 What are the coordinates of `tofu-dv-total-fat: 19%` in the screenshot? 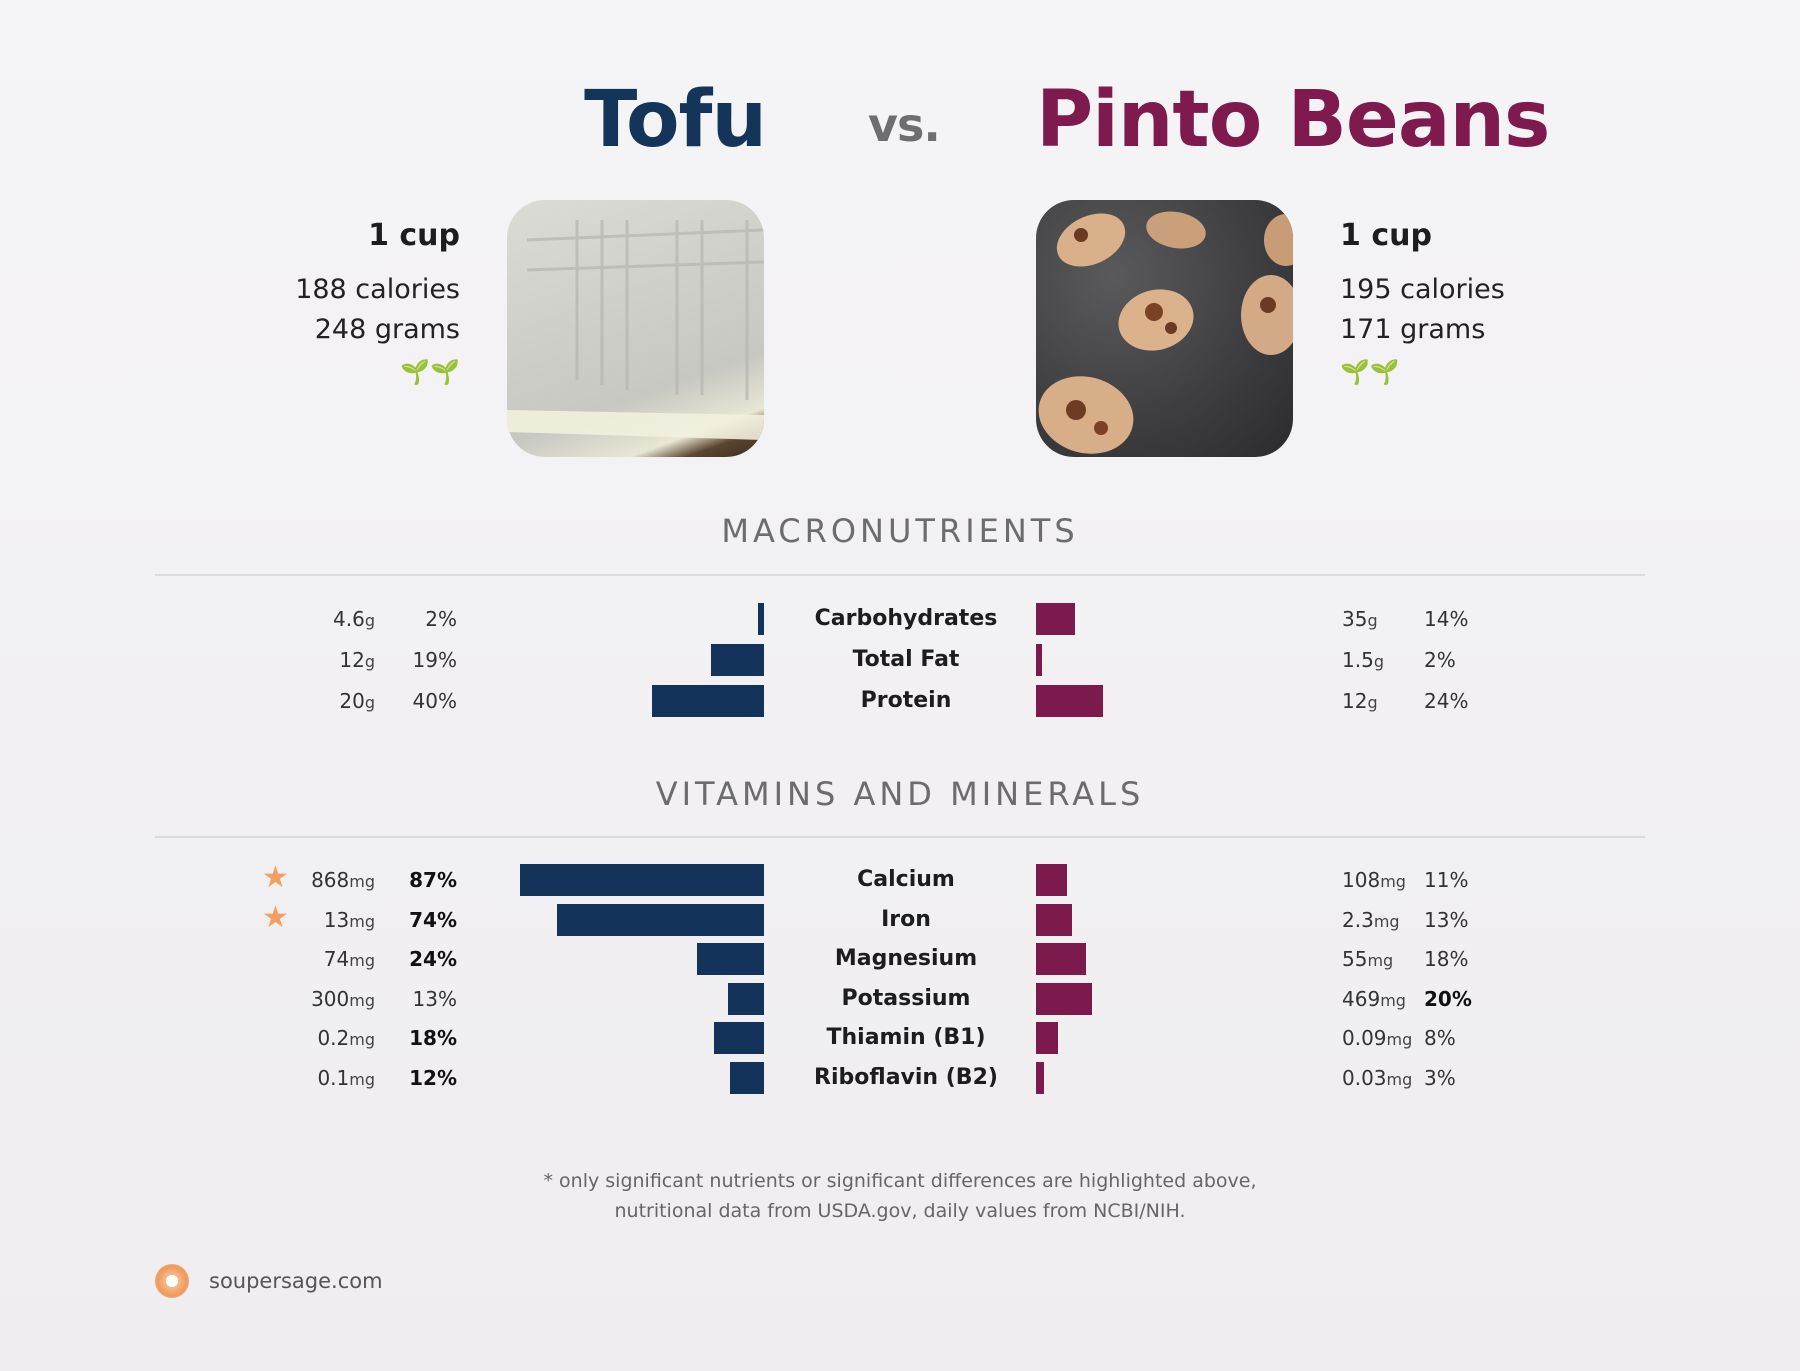 It's located at (434, 660).